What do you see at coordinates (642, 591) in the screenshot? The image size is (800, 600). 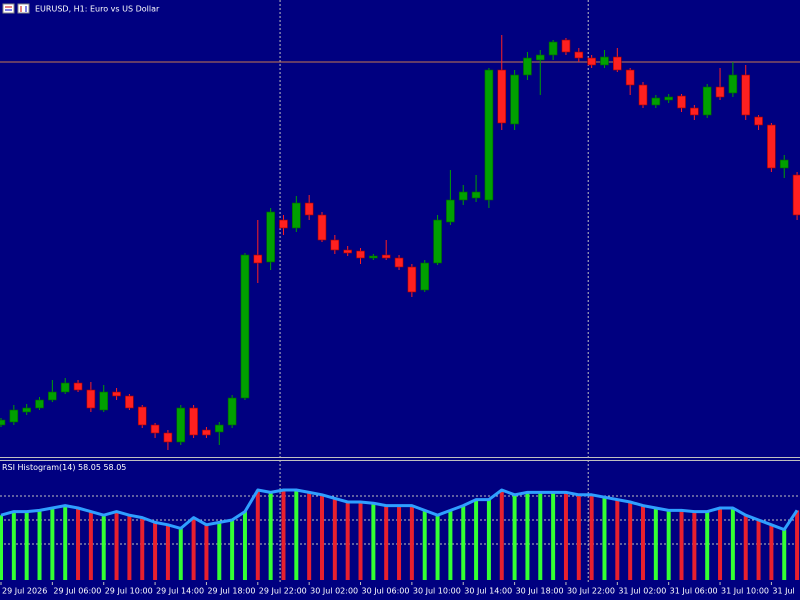 I see `x-tick-label: 31 Jul 02:00` at bounding box center [642, 591].